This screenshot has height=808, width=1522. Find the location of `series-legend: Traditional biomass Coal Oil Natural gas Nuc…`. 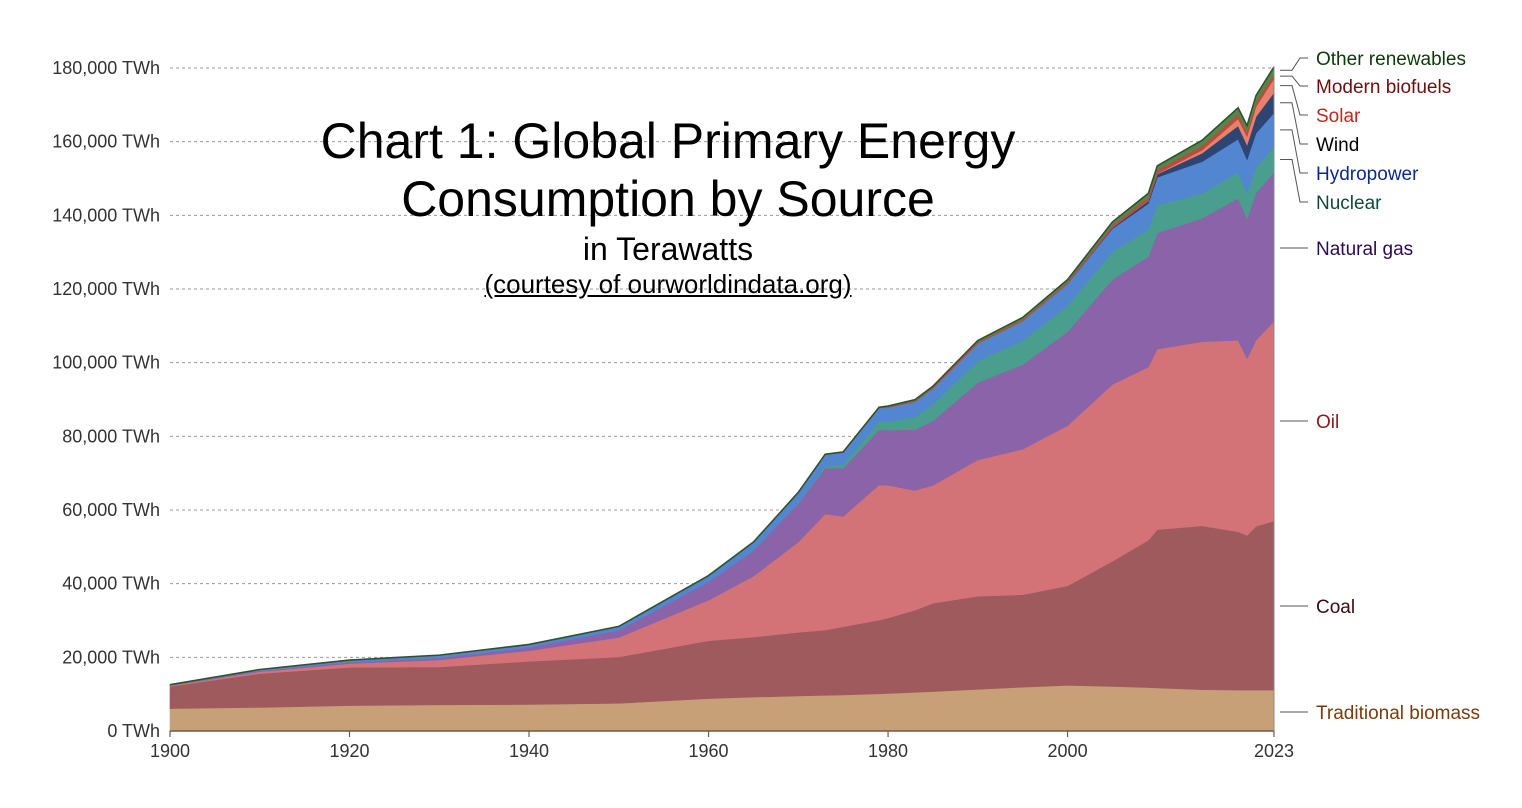

series-legend: Traditional biomass Coal Oil Natural gas Nuc… is located at coordinates (1380, 386).